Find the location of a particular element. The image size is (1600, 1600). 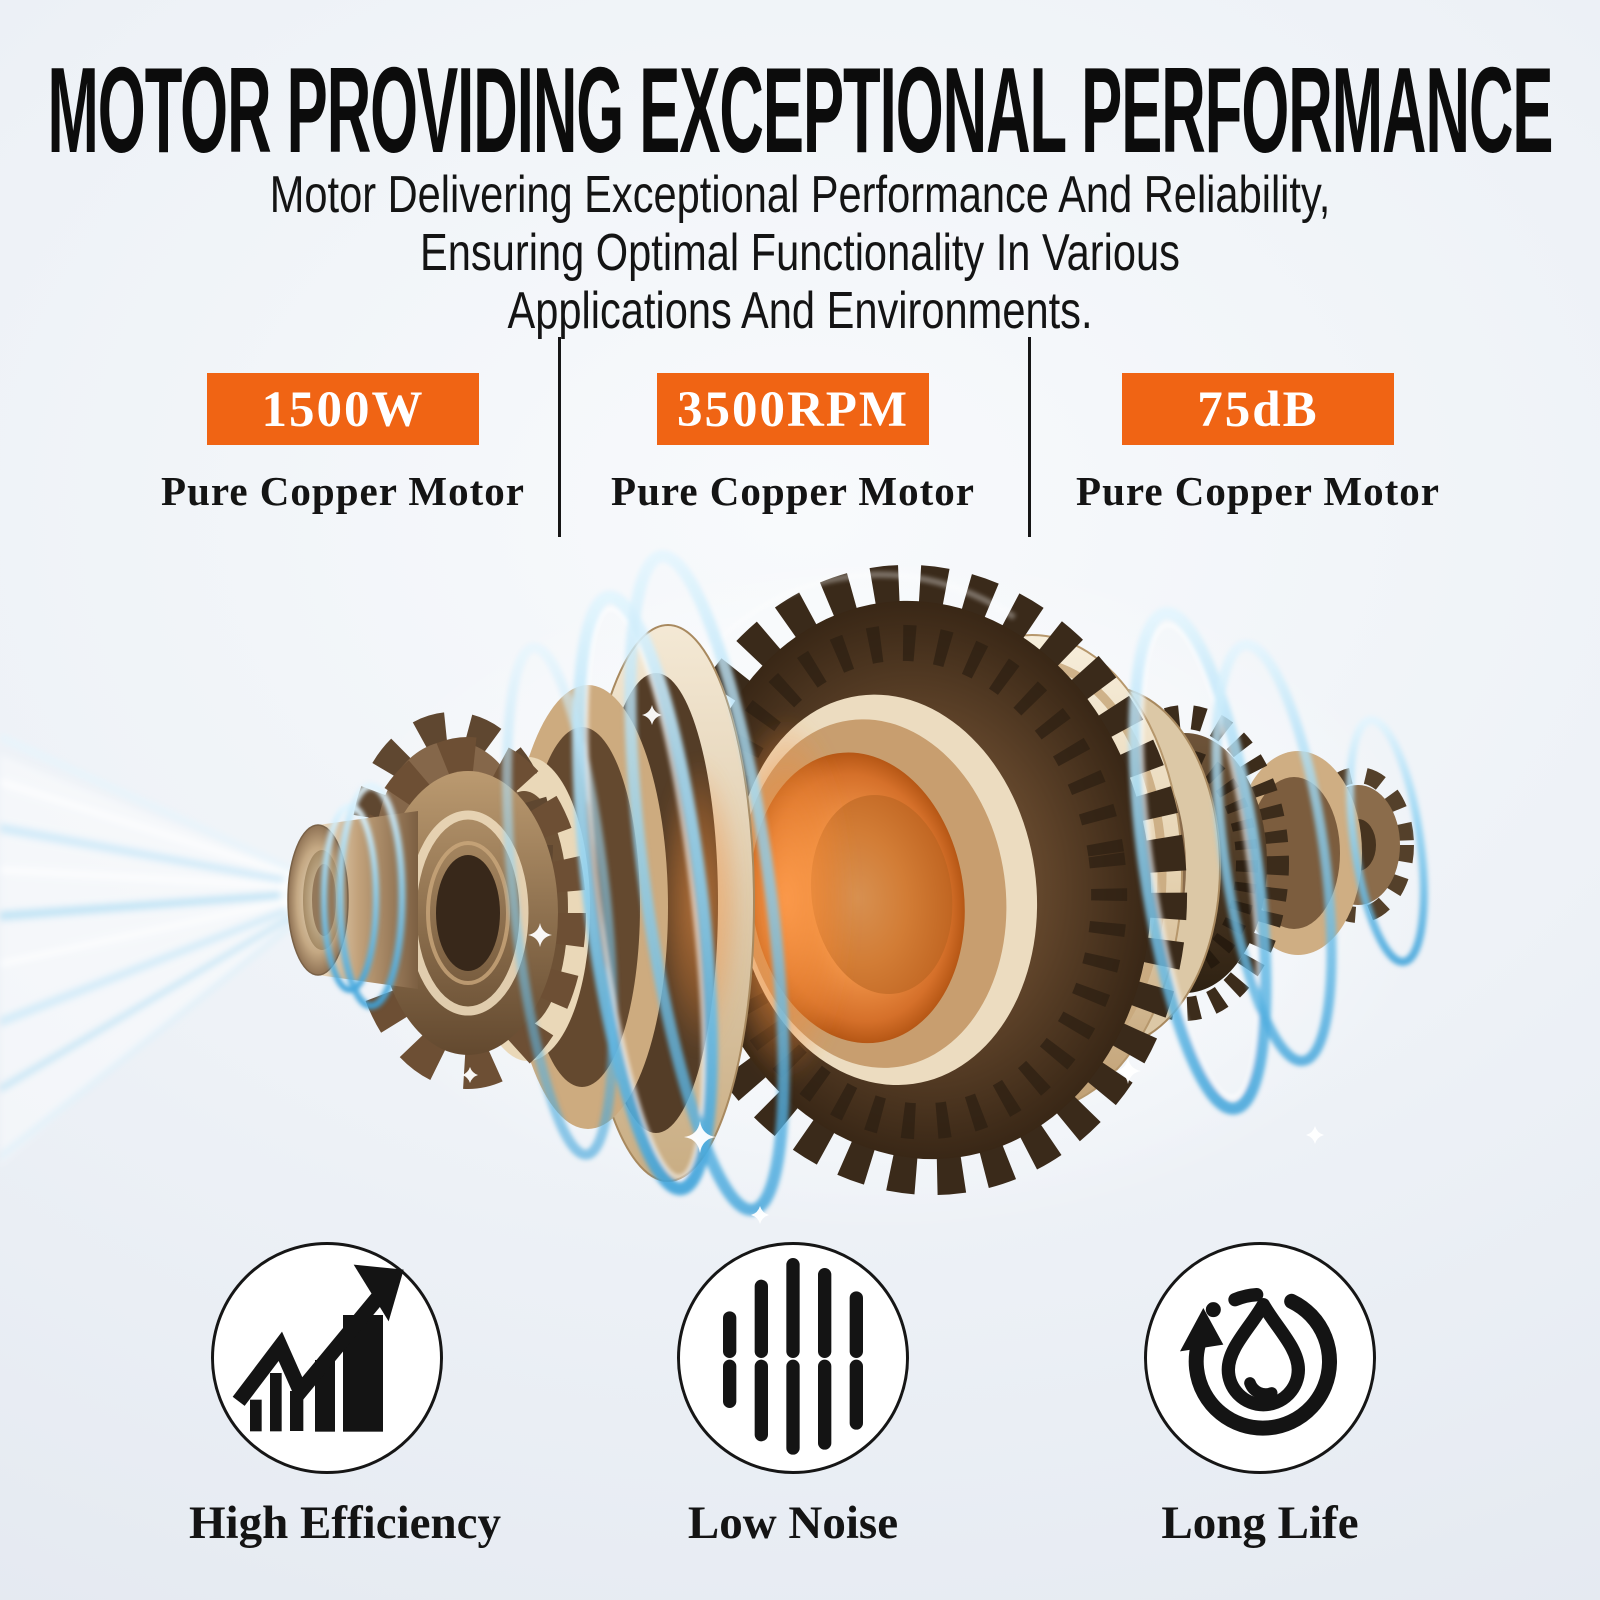

spec-column-speed: 3500RPM Pure Copper Motor is located at coordinates (793, 444).